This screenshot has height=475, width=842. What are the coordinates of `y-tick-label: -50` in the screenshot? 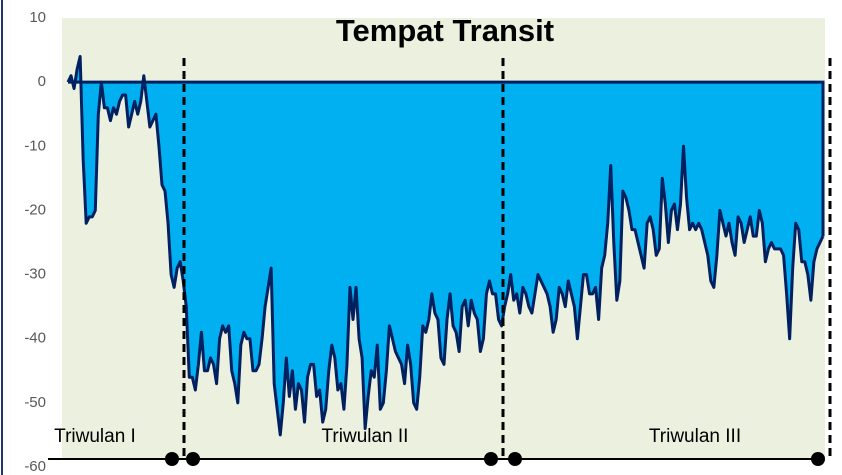 It's located at (35, 402).